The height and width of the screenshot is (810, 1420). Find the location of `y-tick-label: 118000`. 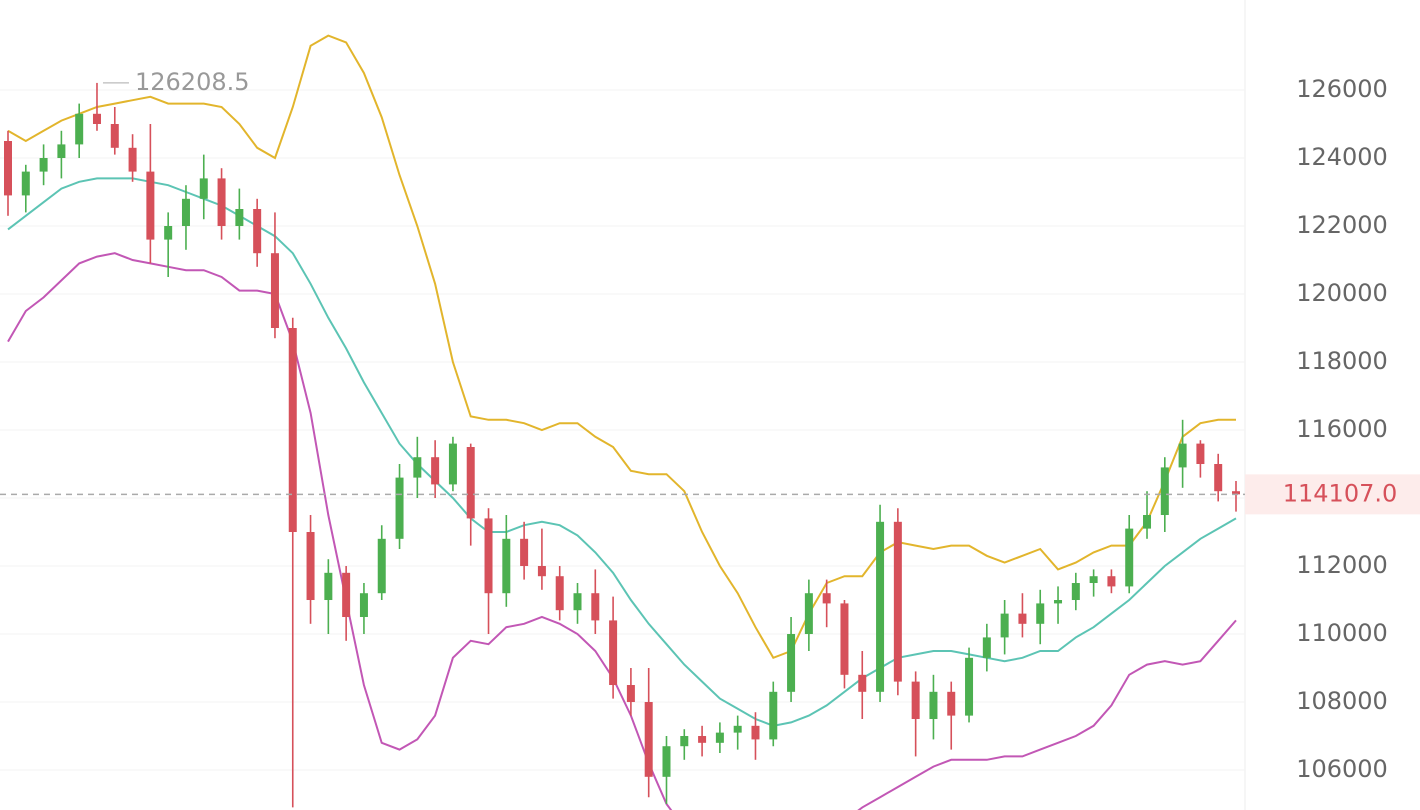

y-tick-label: 118000 is located at coordinates (1342, 361).